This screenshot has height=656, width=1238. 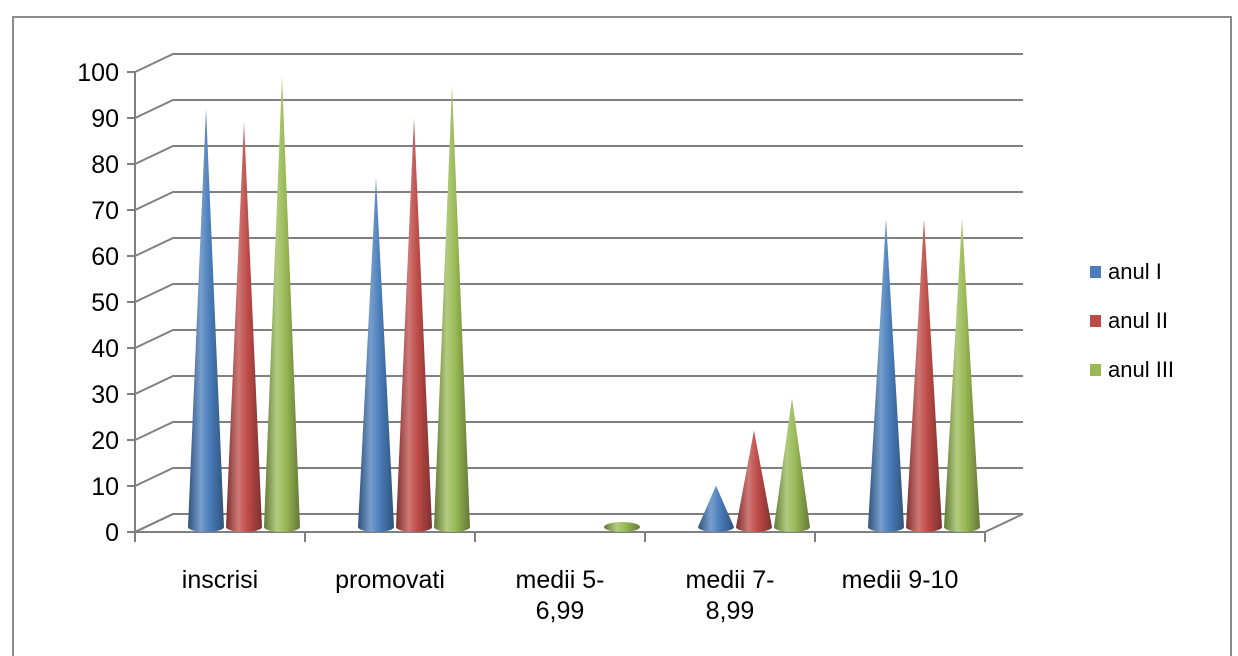 I want to click on x-category-label: inscrisi, so click(x=220, y=580).